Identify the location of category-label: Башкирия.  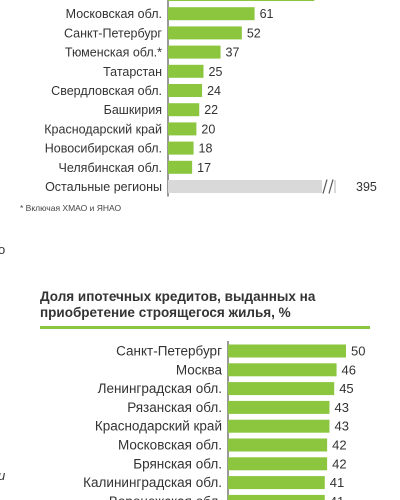
(133, 110).